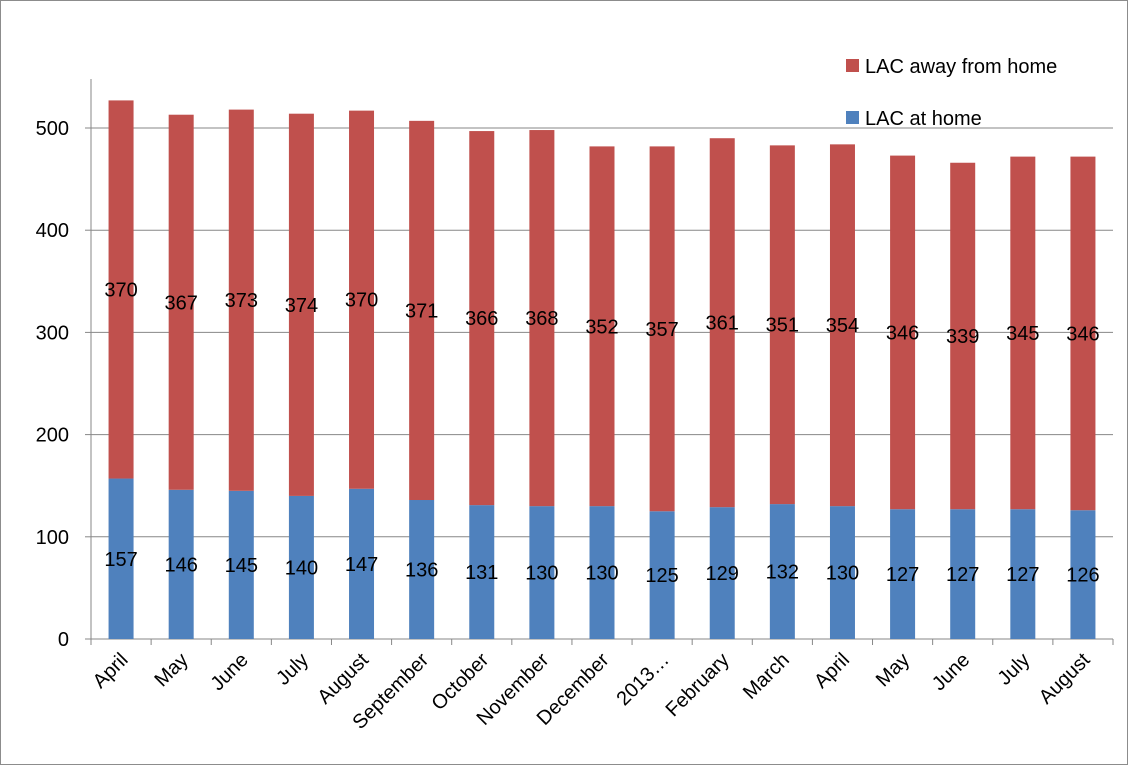  Describe the element at coordinates (52, 231) in the screenshot. I see `y-tick-label: 400` at that location.